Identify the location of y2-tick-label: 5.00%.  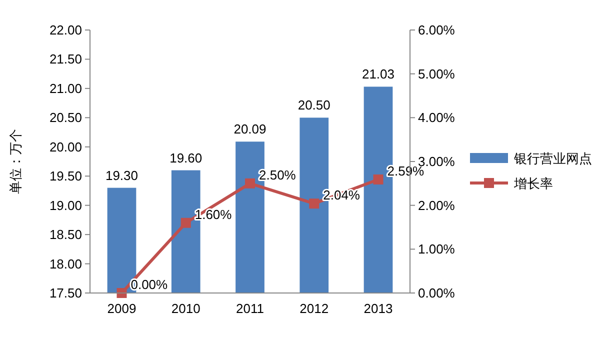
(437, 74).